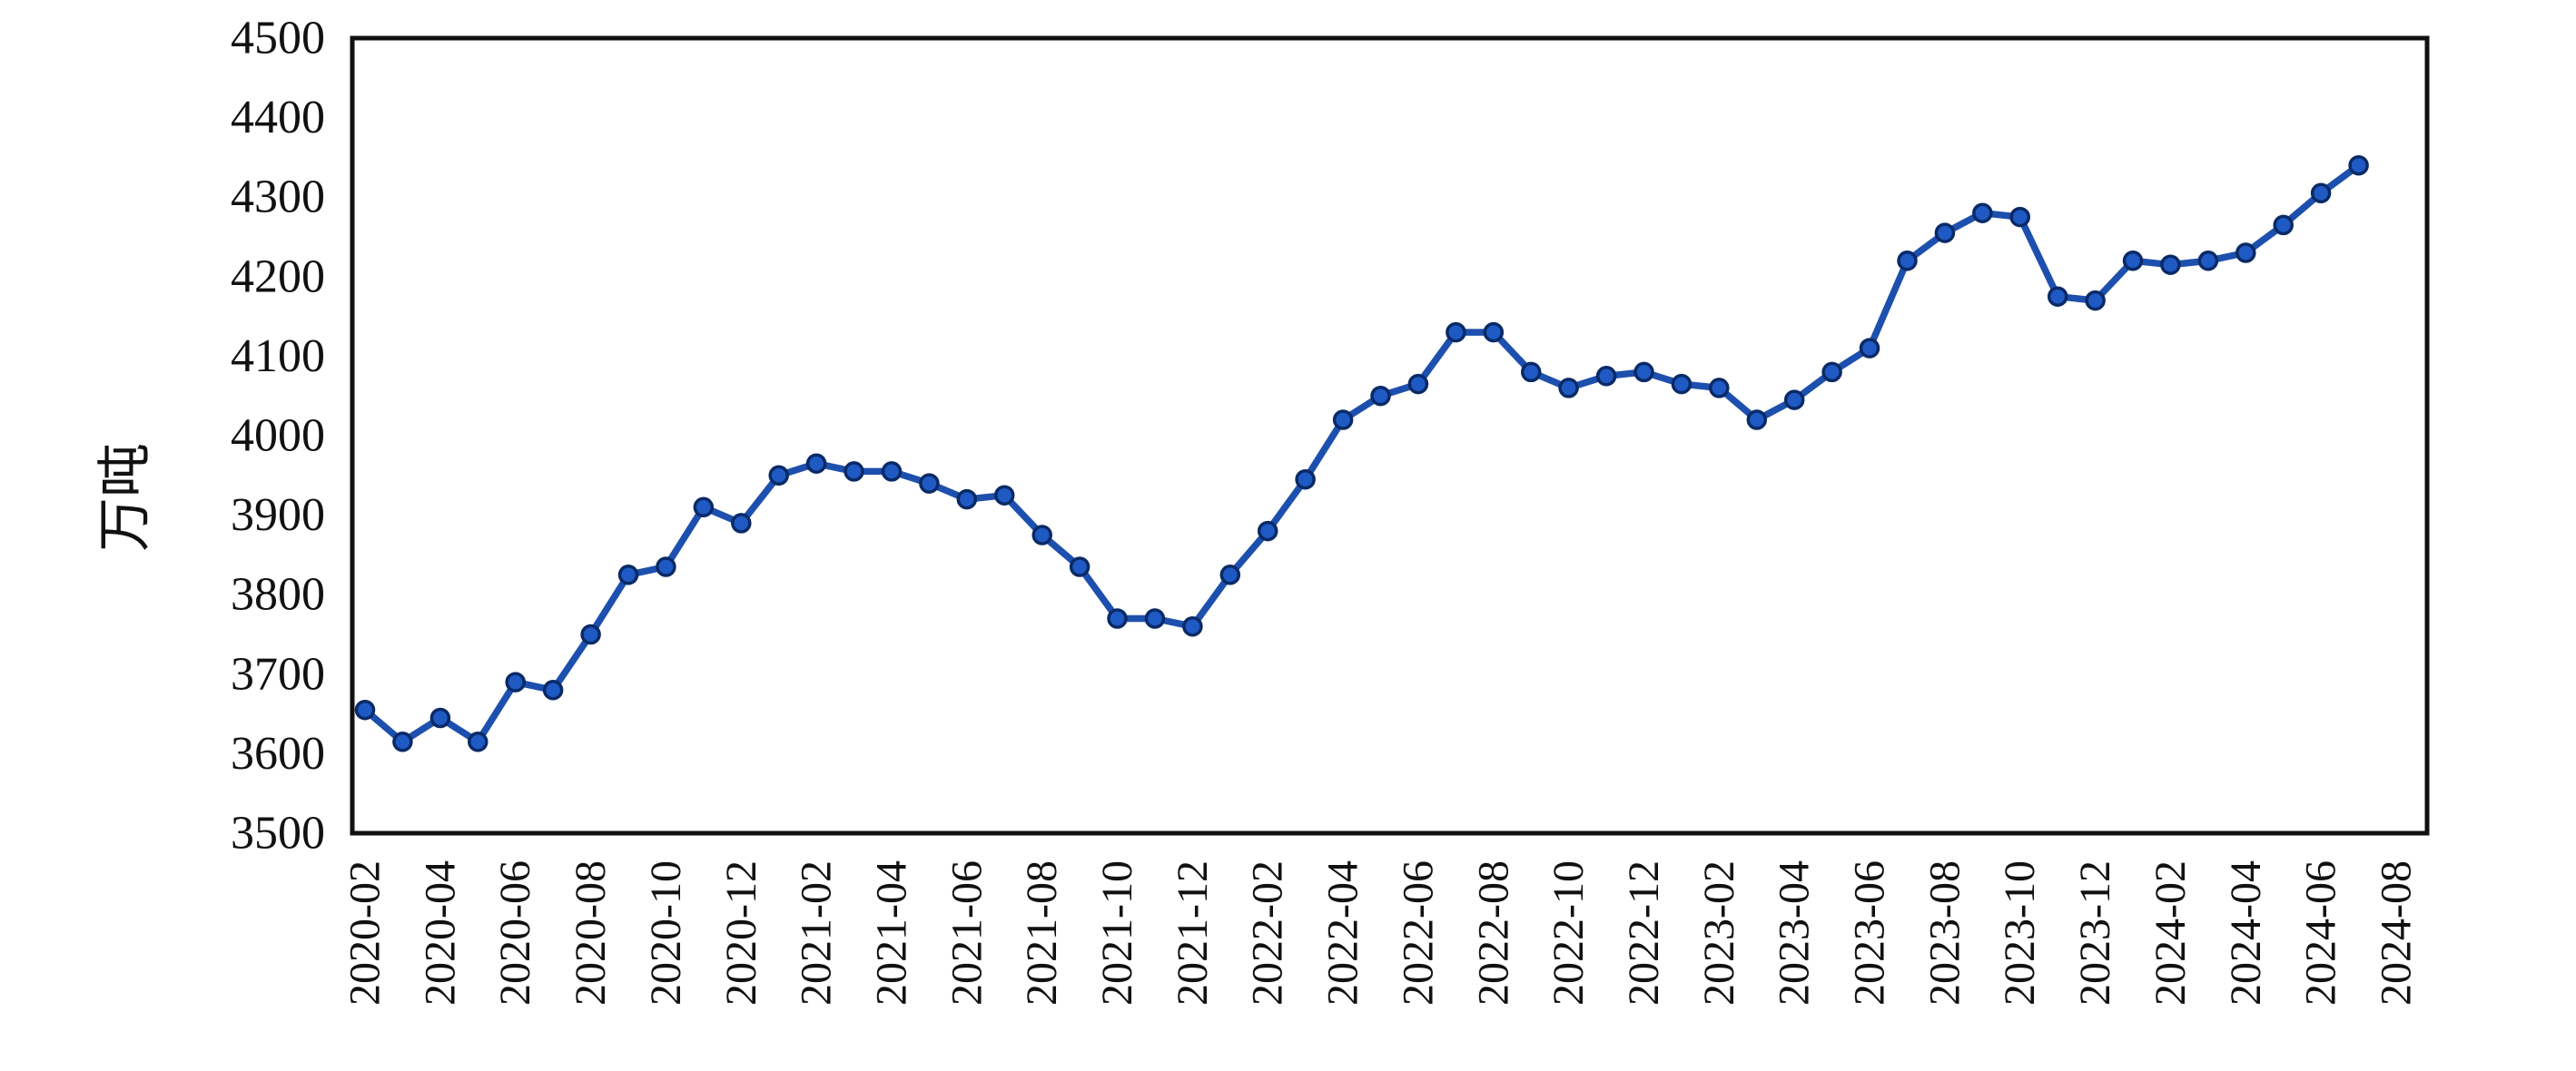 Image resolution: width=2576 pixels, height=1071 pixels. What do you see at coordinates (1493, 933) in the screenshot?
I see `x-tick-label: 2022-08` at bounding box center [1493, 933].